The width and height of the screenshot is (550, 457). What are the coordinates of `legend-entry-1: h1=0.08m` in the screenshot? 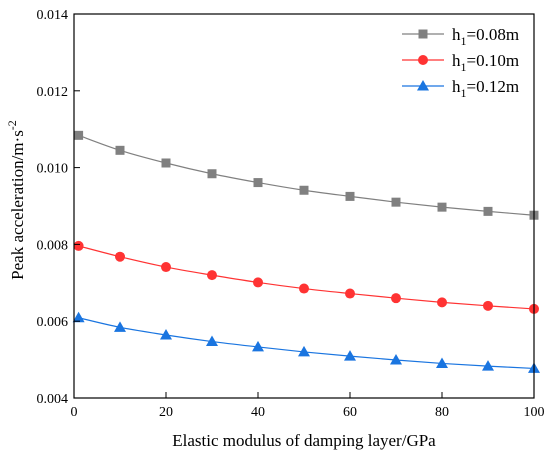 It's located at (460, 36).